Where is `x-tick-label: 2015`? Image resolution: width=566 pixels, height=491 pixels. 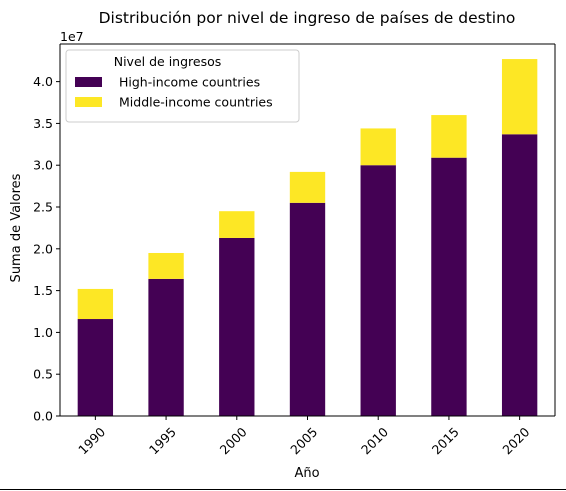
x-tick-label: 2015 is located at coordinates (445, 440).